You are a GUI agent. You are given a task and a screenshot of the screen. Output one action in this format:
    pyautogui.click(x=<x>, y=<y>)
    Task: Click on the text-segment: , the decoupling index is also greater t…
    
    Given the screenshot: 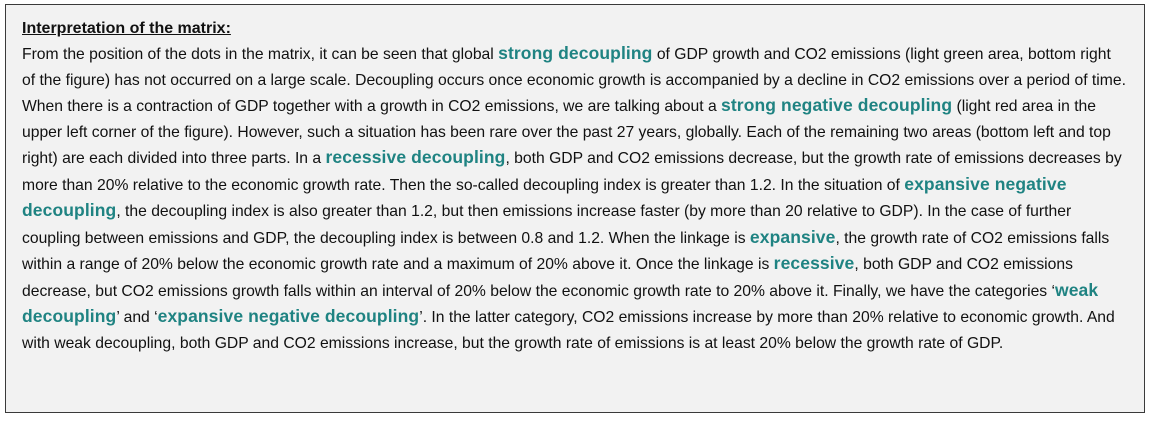 What is the action you would take?
    pyautogui.click(x=547, y=225)
    